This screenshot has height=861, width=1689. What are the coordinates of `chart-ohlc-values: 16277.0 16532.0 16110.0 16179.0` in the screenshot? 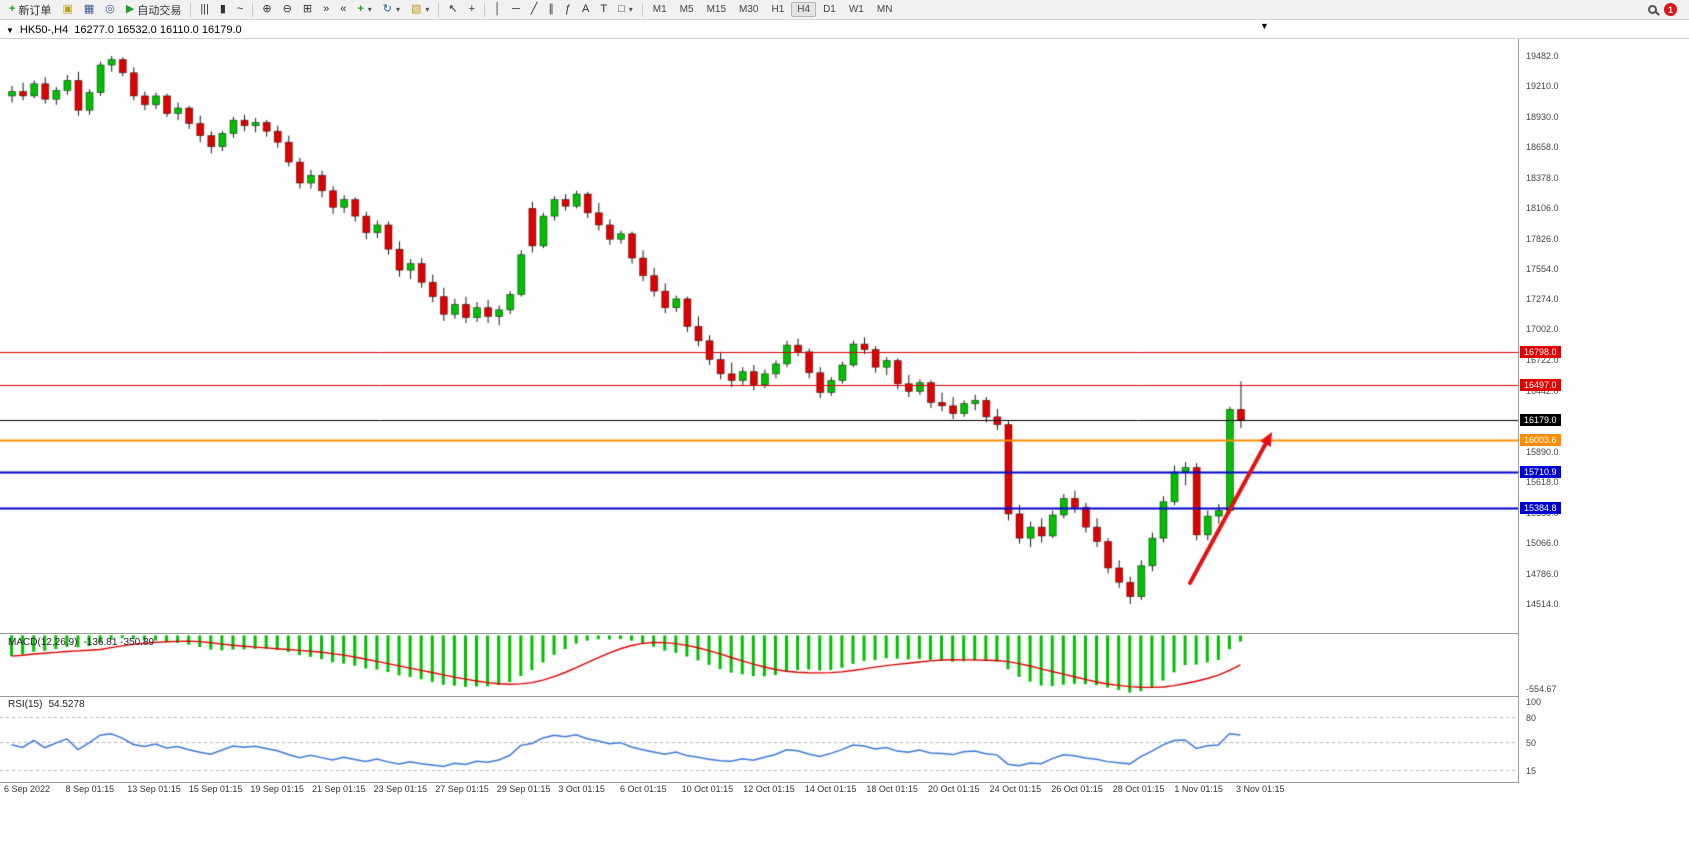 It's located at (158, 30).